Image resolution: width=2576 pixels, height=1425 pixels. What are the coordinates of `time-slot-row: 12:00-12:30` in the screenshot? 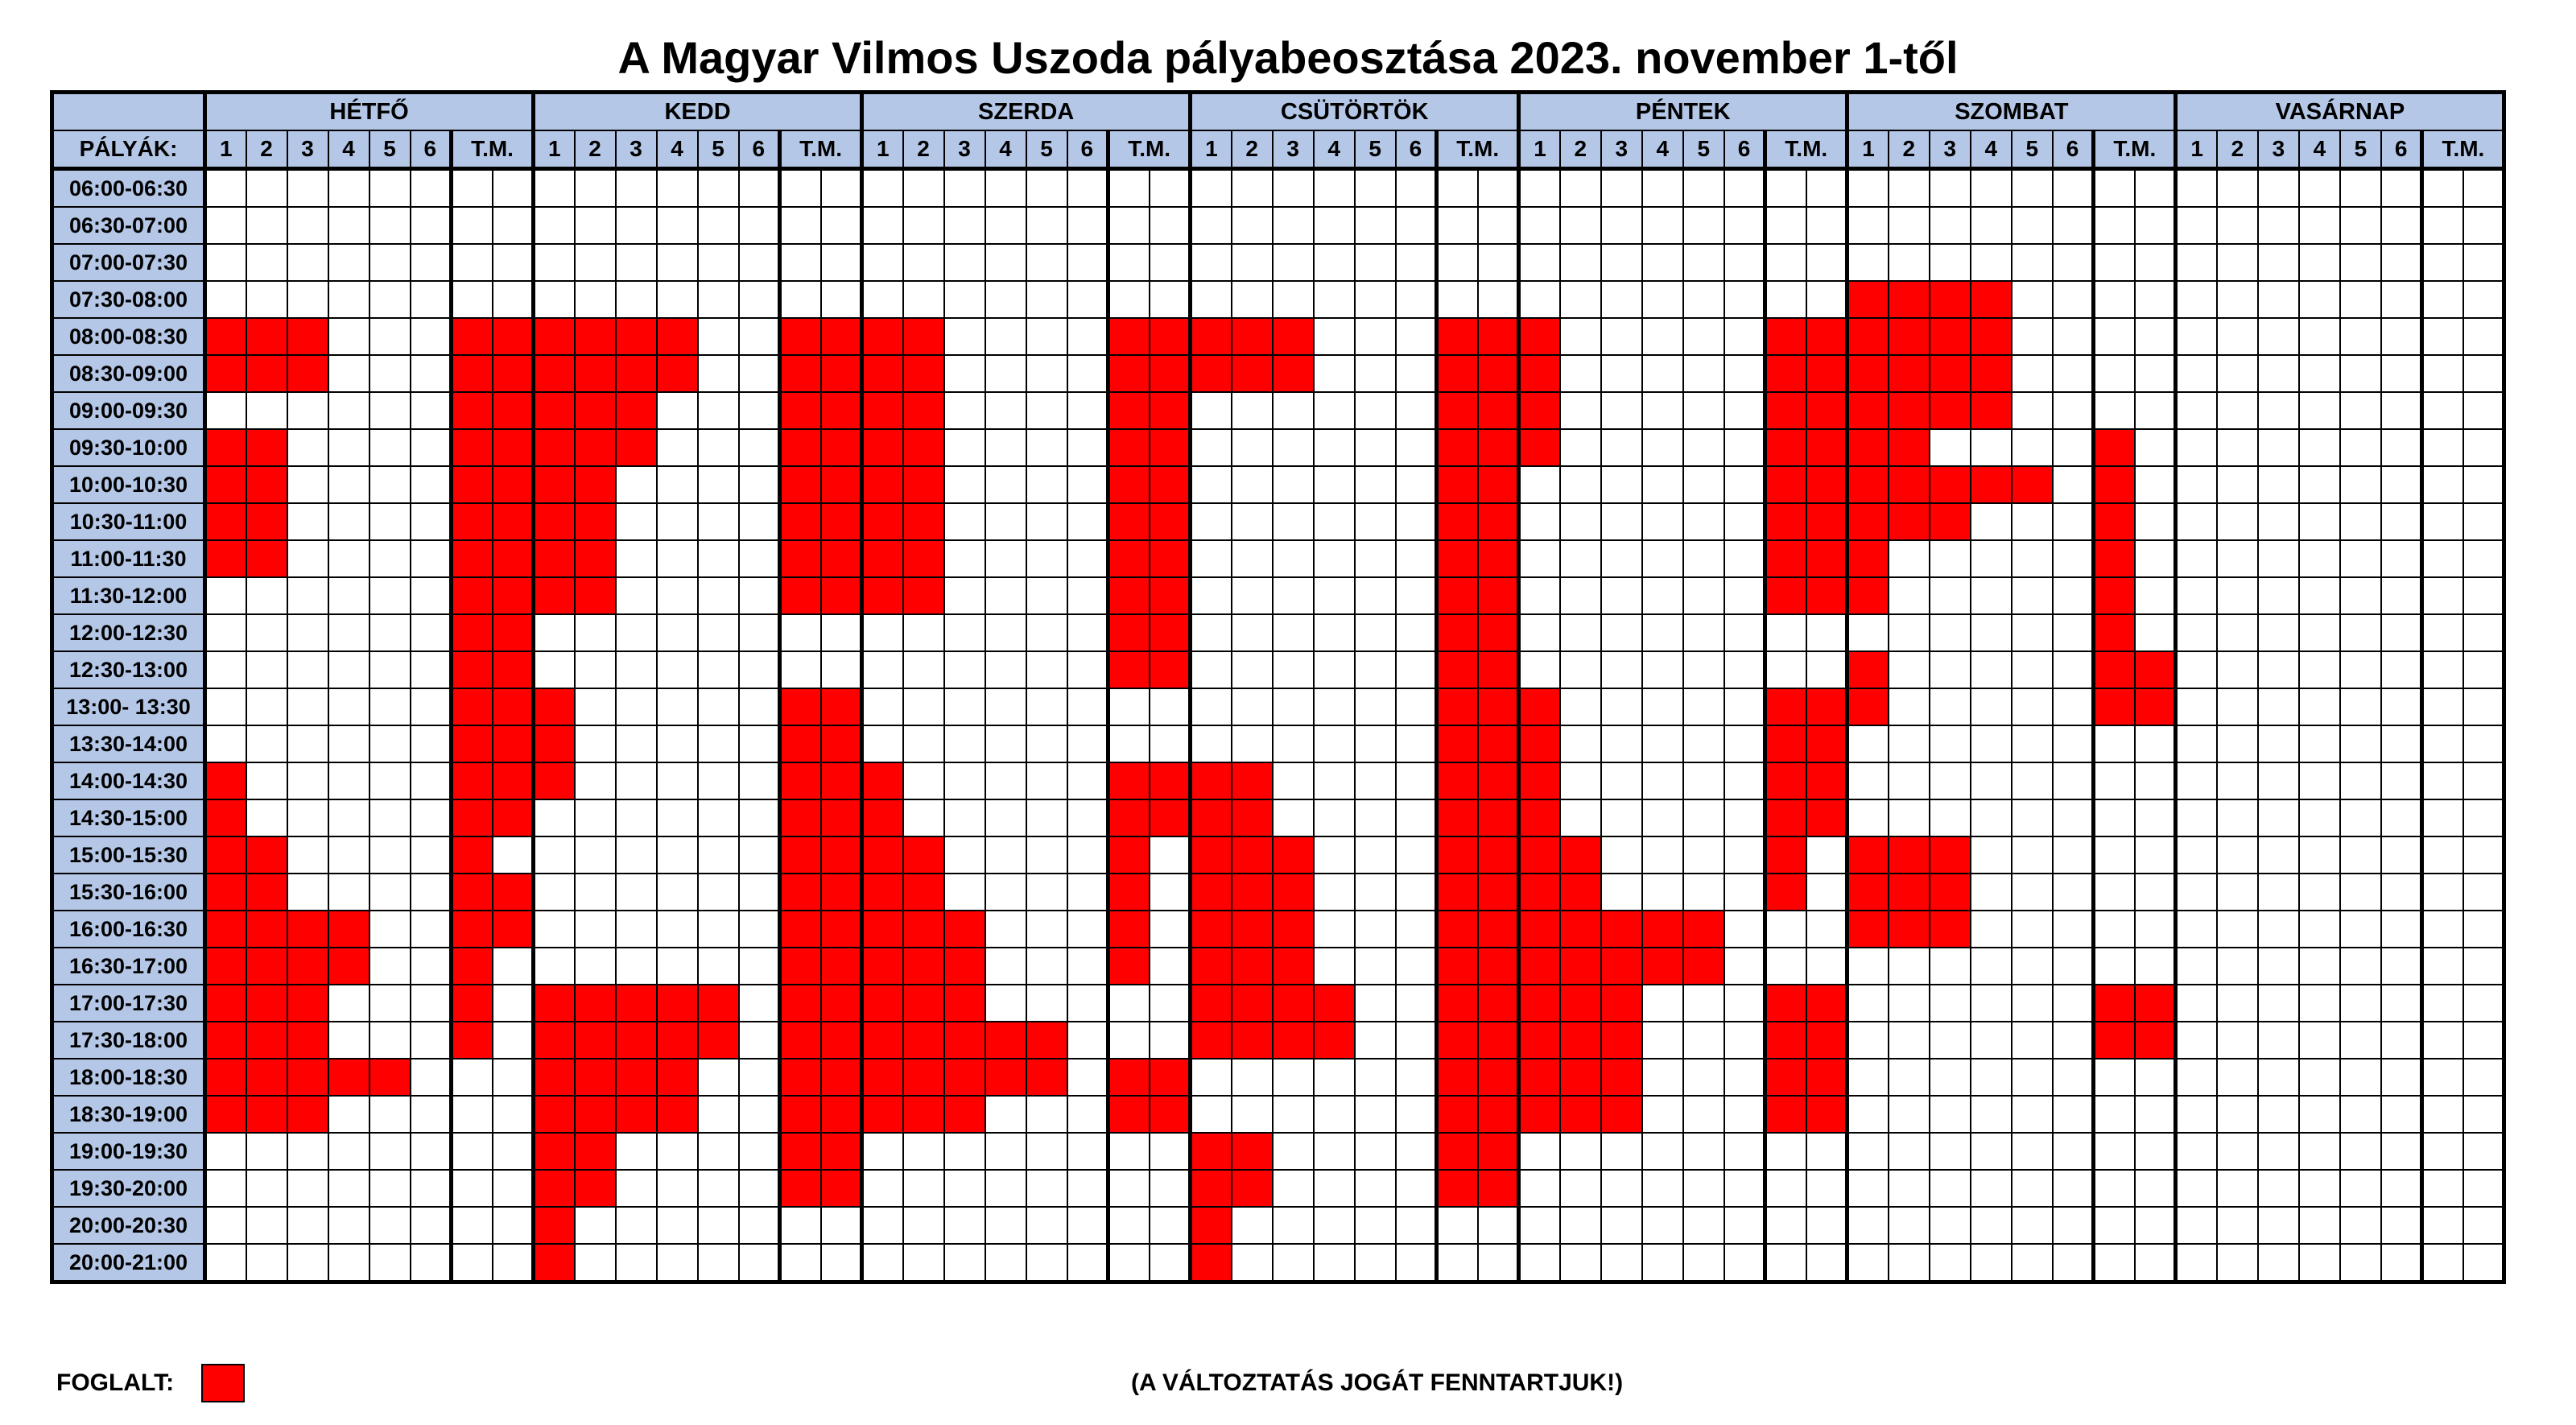 It's located at (1278, 632).